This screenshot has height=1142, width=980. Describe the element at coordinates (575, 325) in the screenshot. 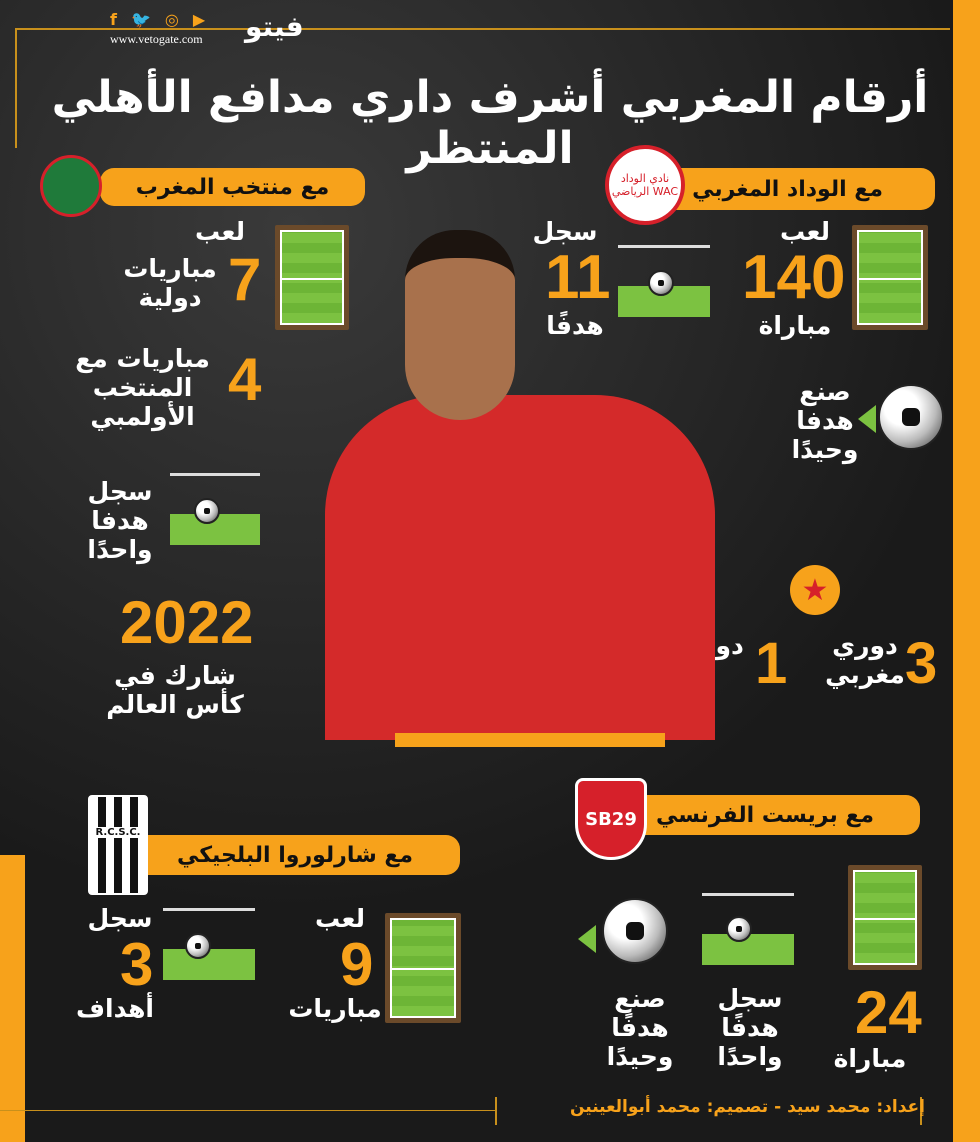

I see `label: هدفًا` at that location.